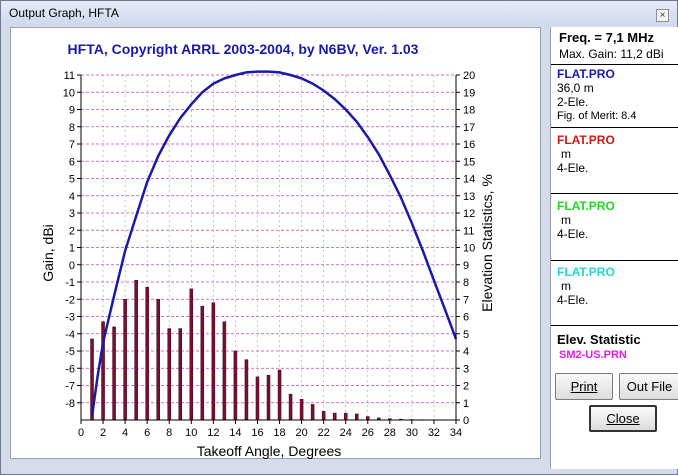 The image size is (678, 475). Describe the element at coordinates (191, 433) in the screenshot. I see `x-tick-label: 10` at that location.